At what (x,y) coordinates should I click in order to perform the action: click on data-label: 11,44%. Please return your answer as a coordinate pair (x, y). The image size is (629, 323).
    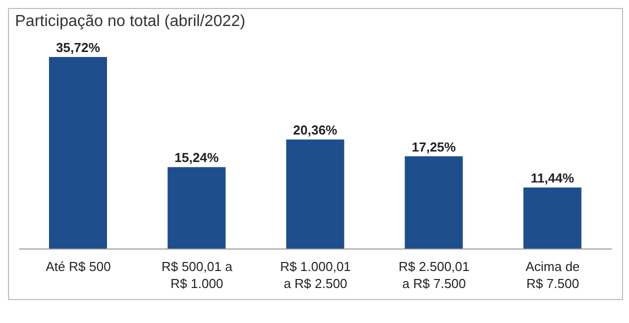
    Looking at the image, I should click on (552, 178).